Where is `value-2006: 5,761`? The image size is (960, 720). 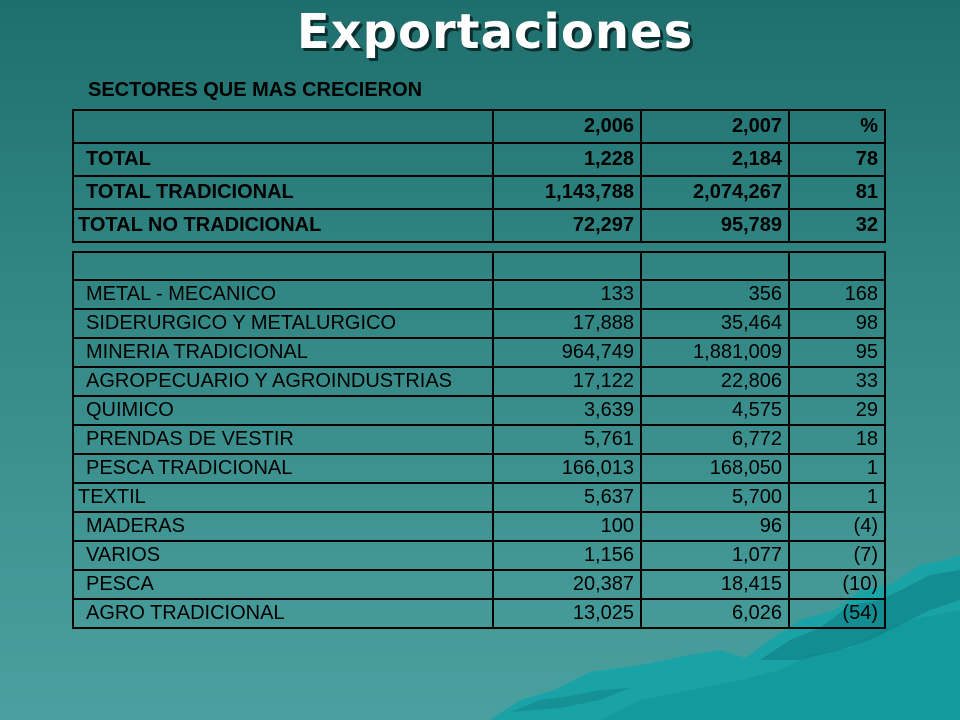 value-2006: 5,761 is located at coordinates (567, 439).